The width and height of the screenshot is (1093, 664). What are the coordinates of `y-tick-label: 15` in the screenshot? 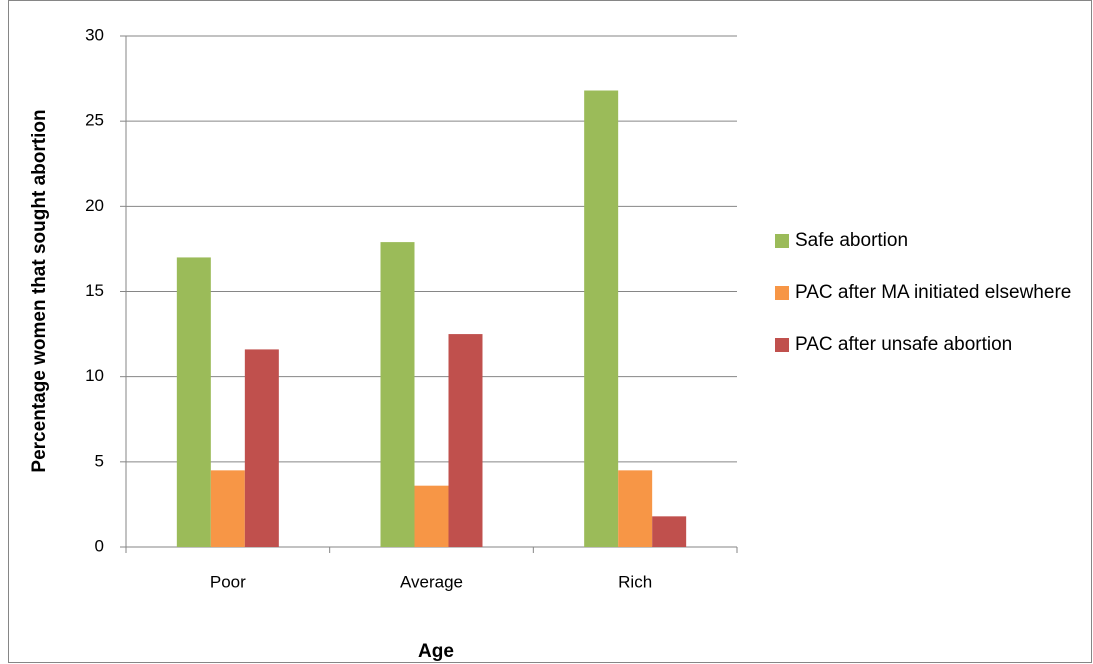 It's located at (94, 290).